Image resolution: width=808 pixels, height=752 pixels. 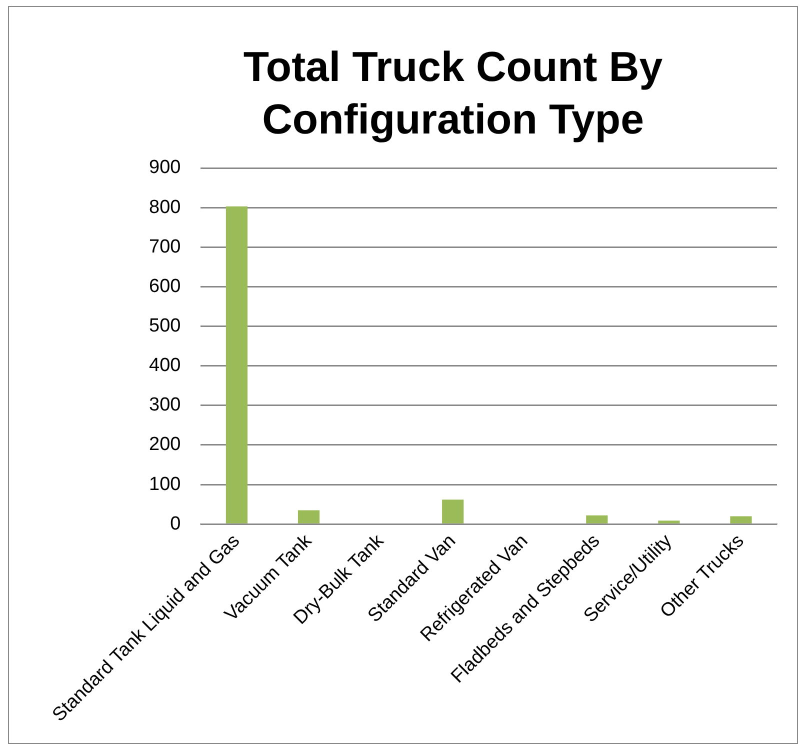 What do you see at coordinates (165, 286) in the screenshot?
I see `y-tick-label: 600` at bounding box center [165, 286].